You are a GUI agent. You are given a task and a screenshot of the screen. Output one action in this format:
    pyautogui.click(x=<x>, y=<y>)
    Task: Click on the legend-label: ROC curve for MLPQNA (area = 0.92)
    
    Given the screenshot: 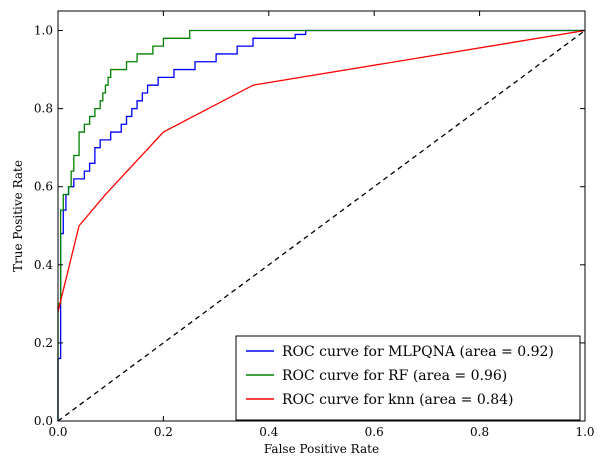 What is the action you would take?
    pyautogui.click(x=418, y=352)
    